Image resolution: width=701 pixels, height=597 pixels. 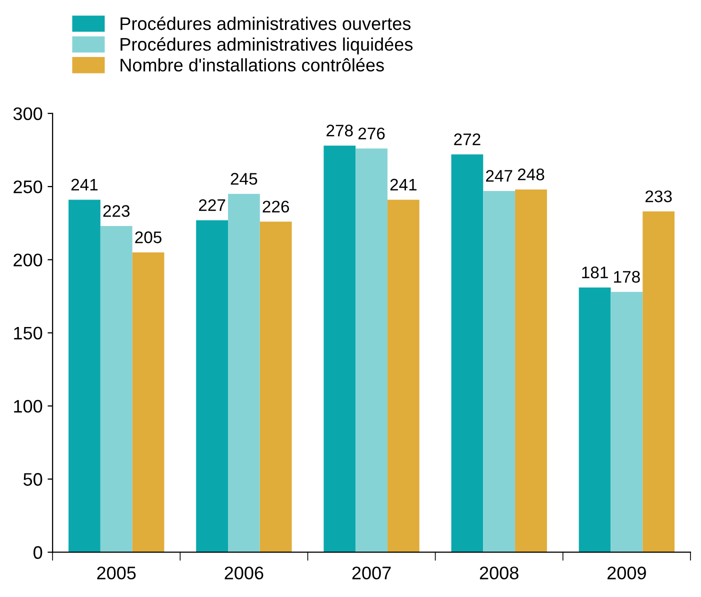 What do you see at coordinates (212, 205) in the screenshot?
I see `data-label: 227` at bounding box center [212, 205].